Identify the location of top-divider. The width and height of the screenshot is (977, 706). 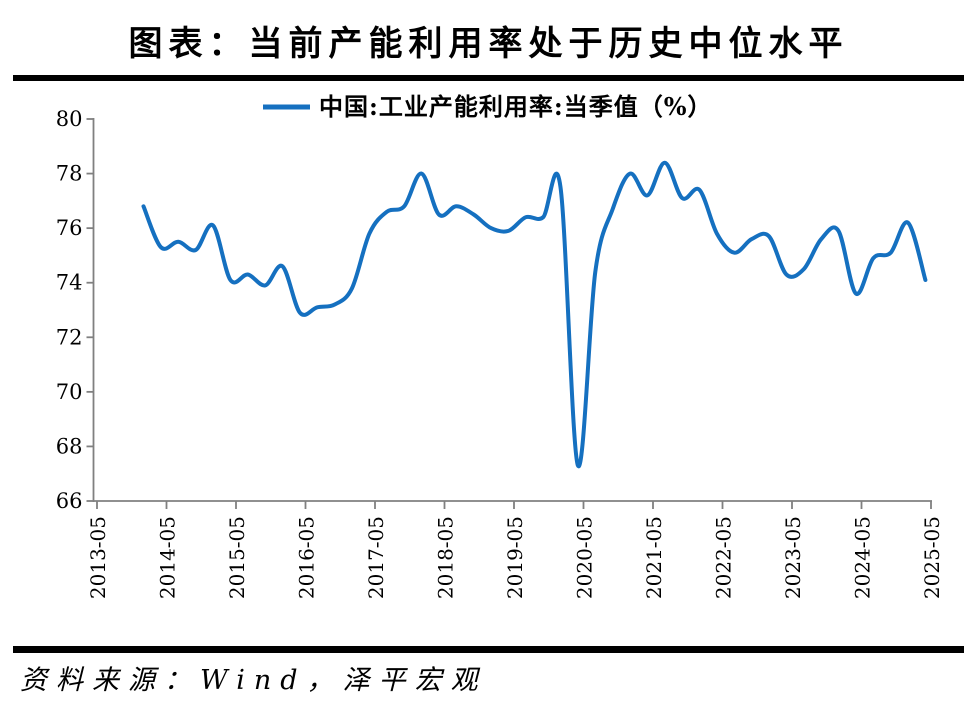
(488, 78).